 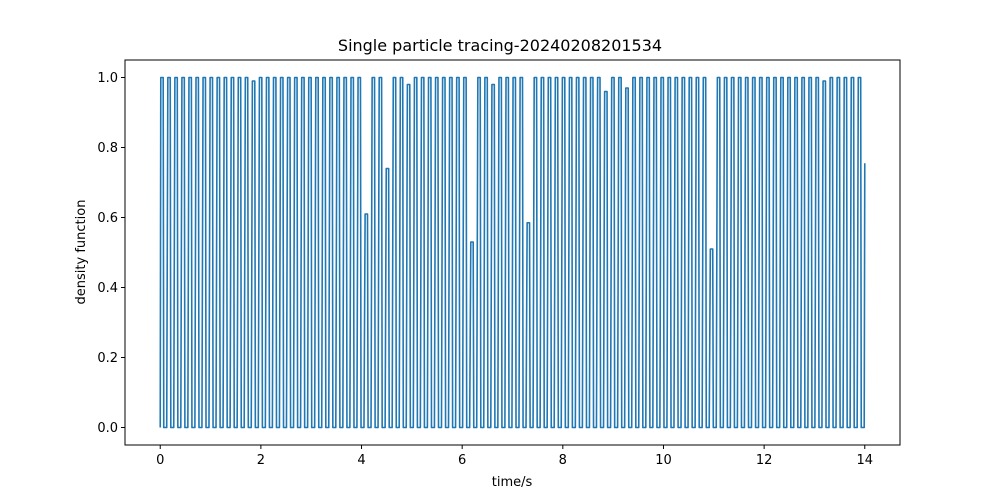 I want to click on y-tick-label: 1.0, so click(x=107, y=78).